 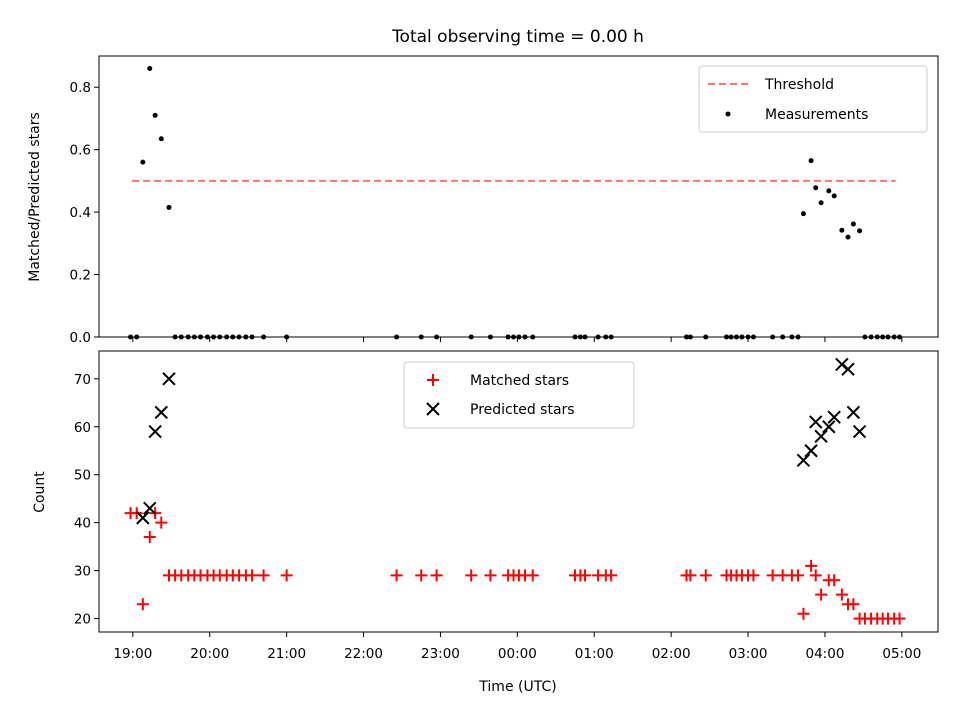 I want to click on bottom-y-tick-label: 30, so click(x=82, y=572).